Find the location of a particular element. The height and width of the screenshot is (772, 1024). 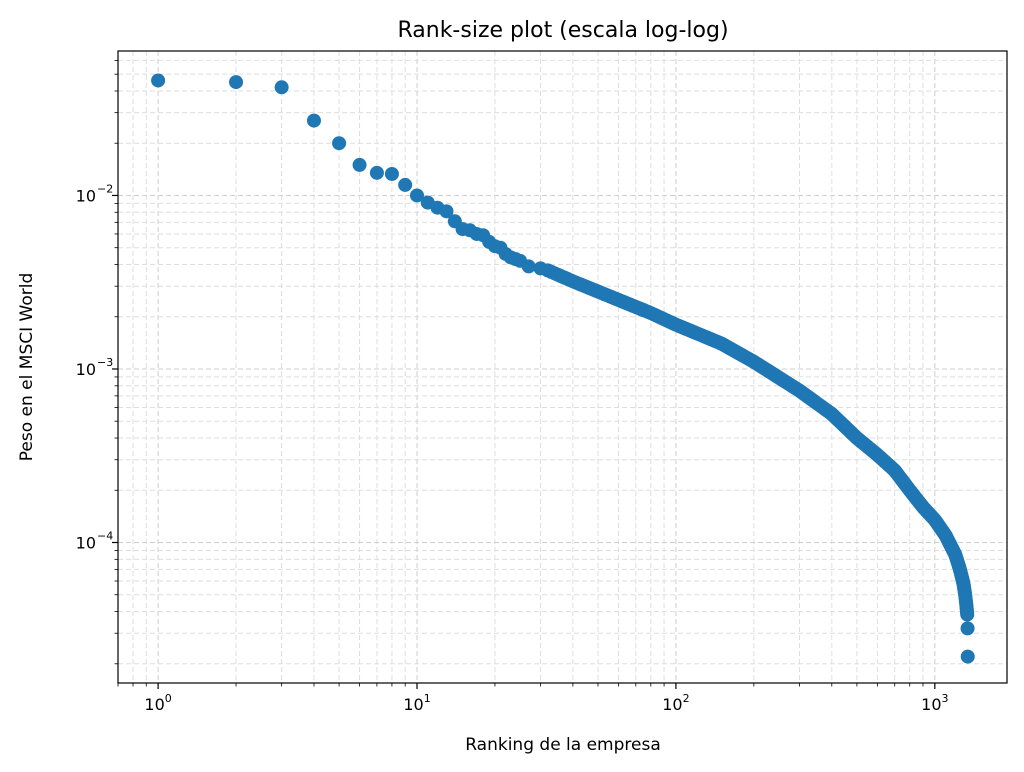

y-axis-label: Peso en el MSCI World is located at coordinates (27, 367).